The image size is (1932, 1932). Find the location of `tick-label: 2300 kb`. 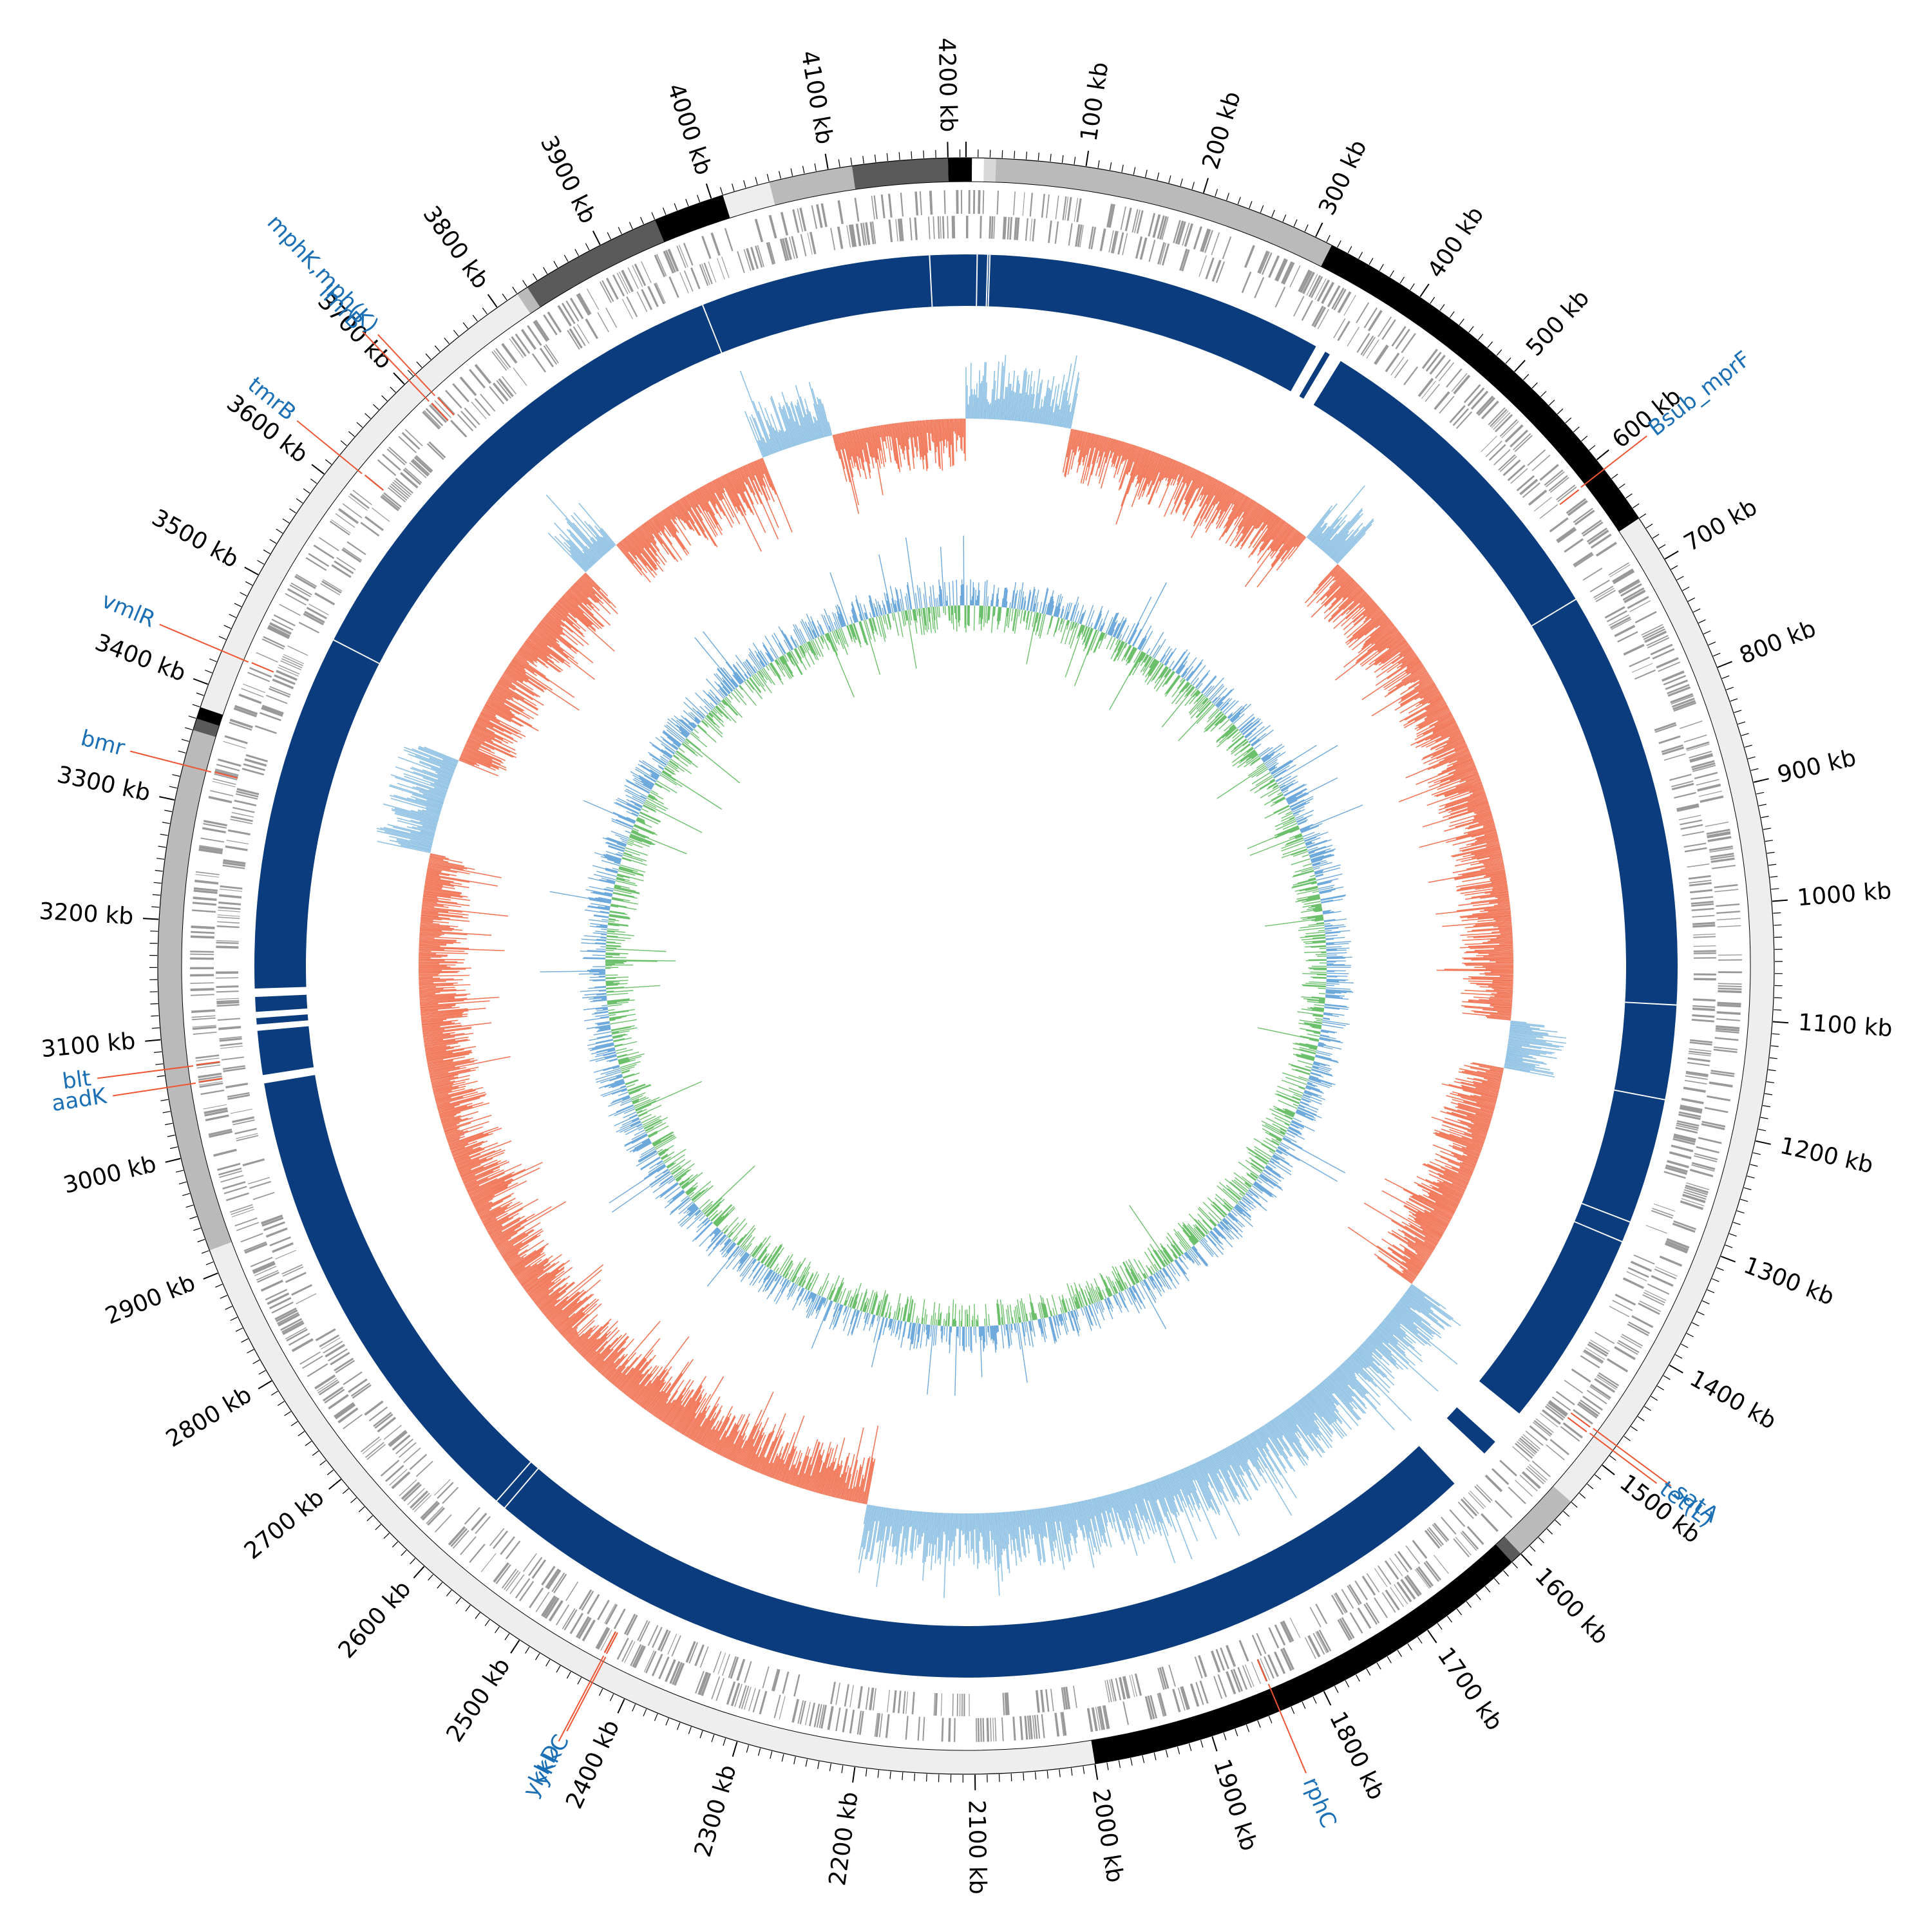

tick-label: 2300 kb is located at coordinates (716, 1811).